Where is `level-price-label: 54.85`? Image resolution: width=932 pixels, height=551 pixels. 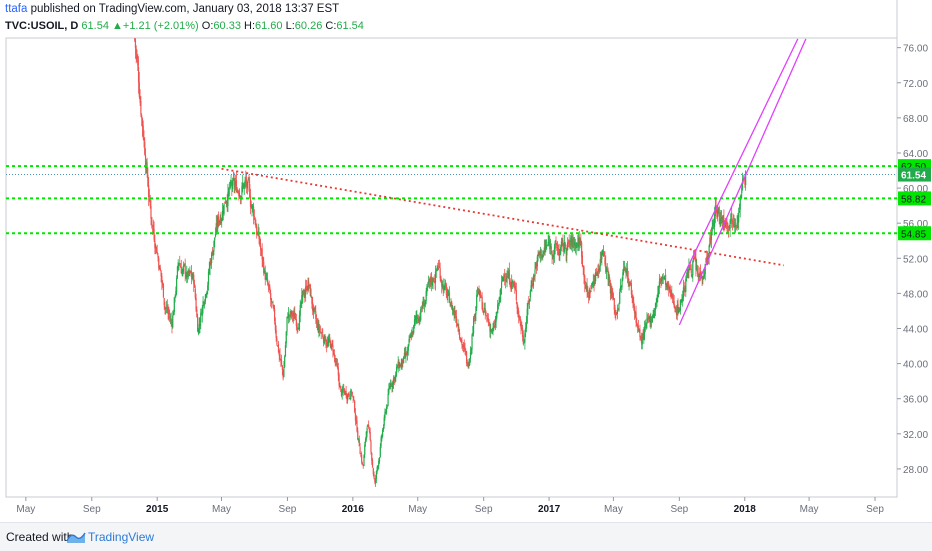 level-price-label: 54.85 is located at coordinates (913, 234).